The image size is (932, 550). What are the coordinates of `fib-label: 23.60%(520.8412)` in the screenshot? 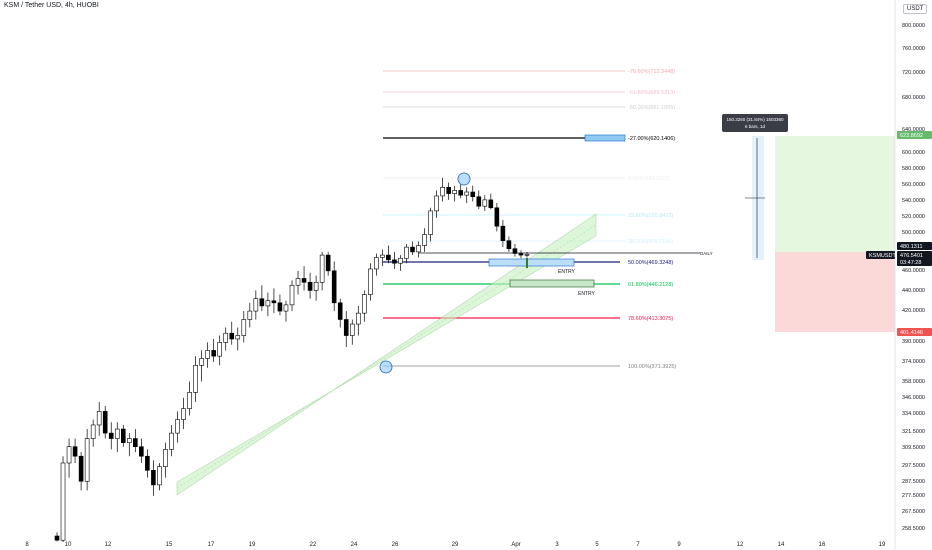 It's located at (650, 216).